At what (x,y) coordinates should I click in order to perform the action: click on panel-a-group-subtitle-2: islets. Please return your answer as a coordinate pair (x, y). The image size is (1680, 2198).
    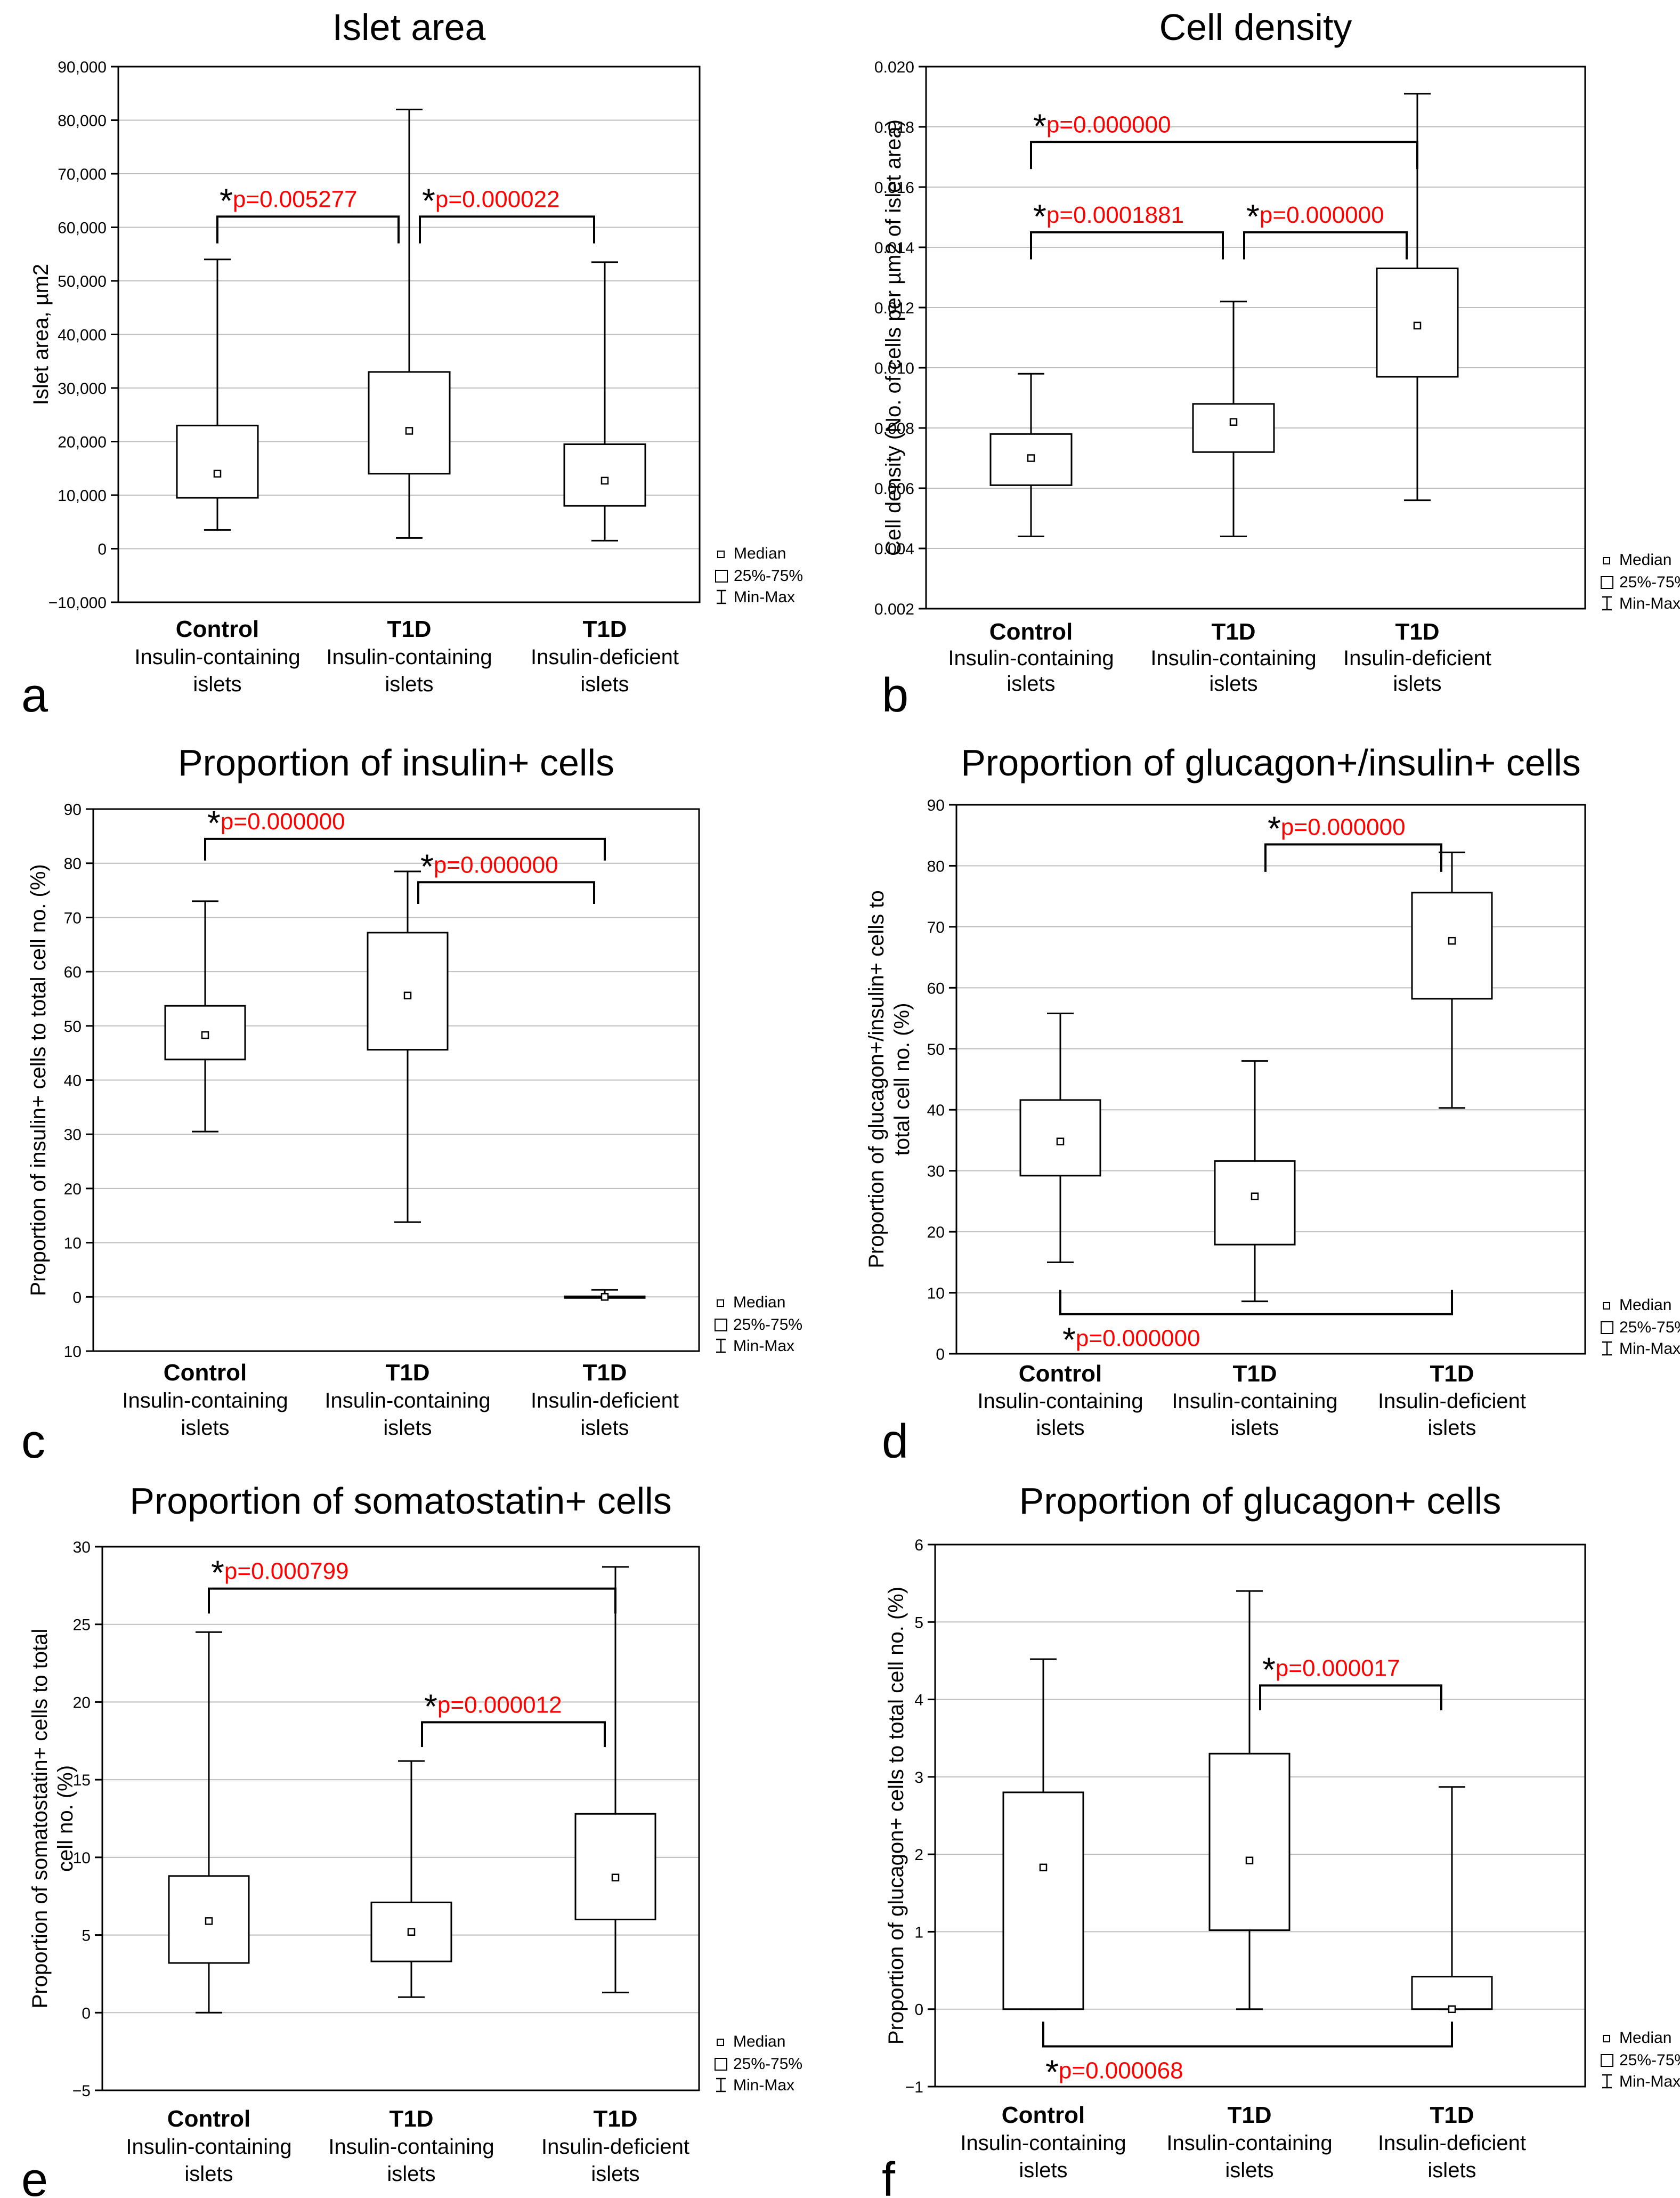
    Looking at the image, I should click on (217, 684).